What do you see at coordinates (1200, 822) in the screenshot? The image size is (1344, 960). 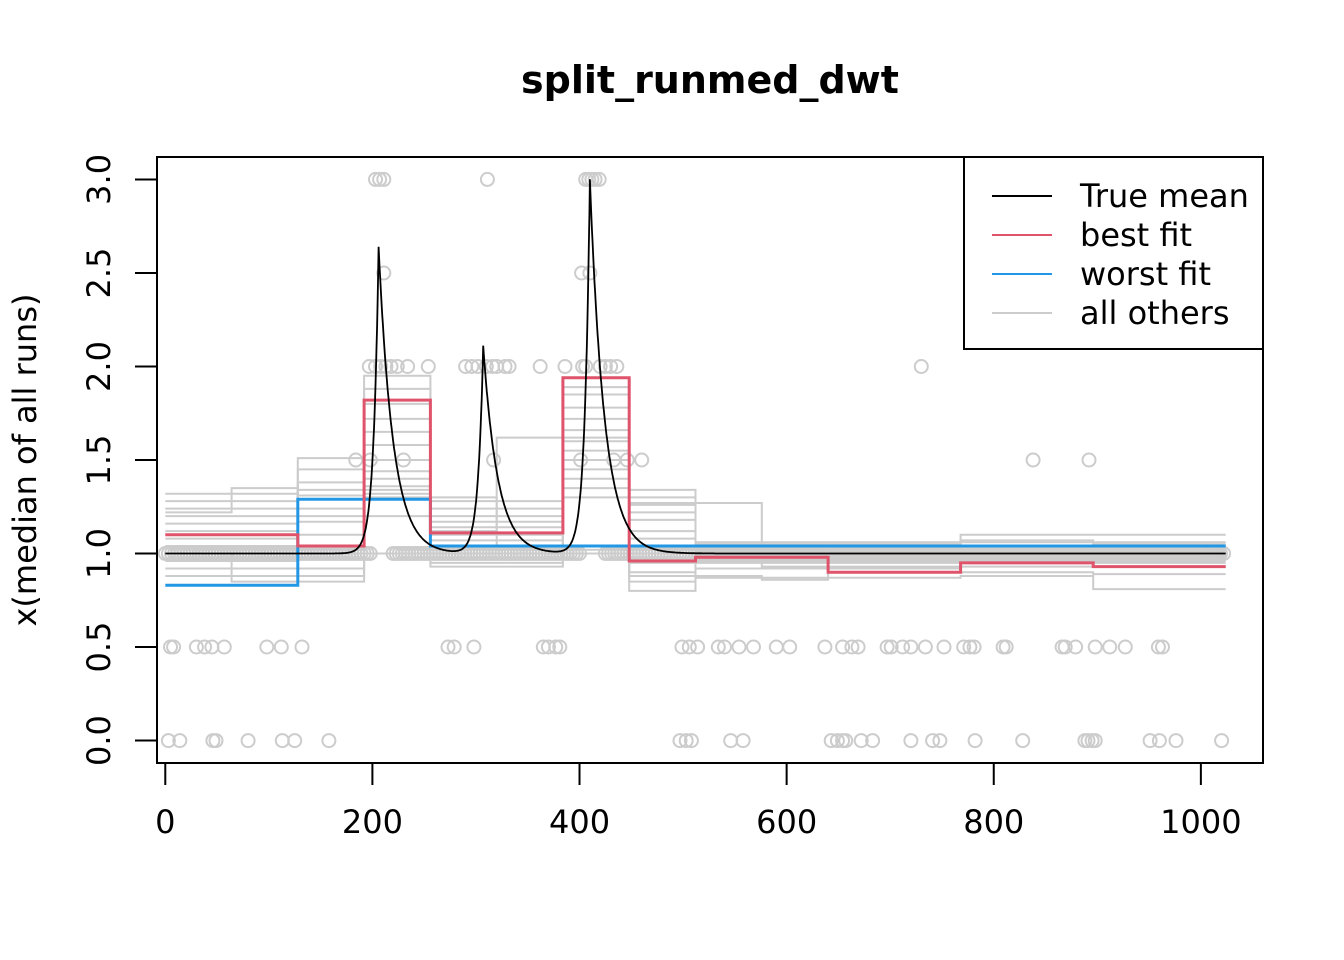 I see `x-tick-label: 1000` at bounding box center [1200, 822].